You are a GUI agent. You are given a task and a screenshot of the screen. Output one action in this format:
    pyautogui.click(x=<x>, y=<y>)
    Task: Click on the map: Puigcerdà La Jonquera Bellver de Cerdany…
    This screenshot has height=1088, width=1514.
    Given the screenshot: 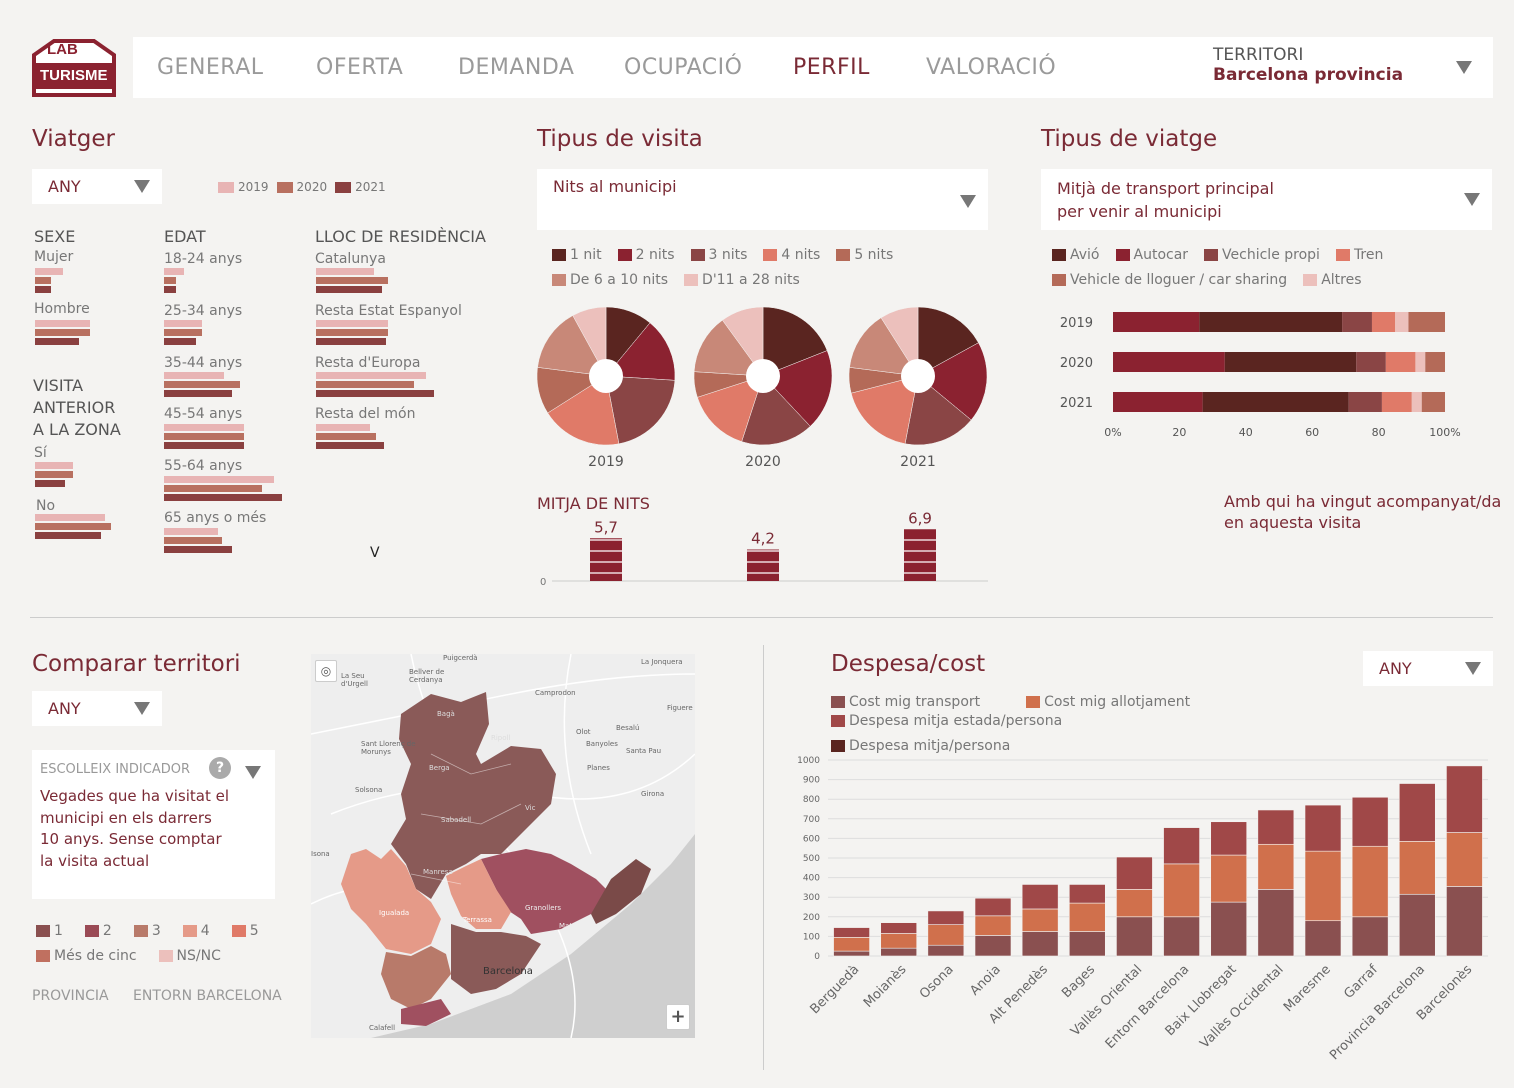 What is the action you would take?
    pyautogui.click(x=503, y=846)
    